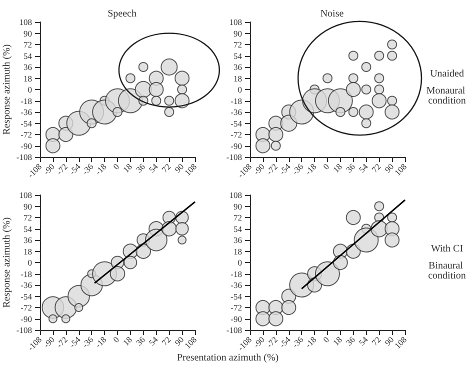 The image size is (474, 376). What do you see at coordinates (447, 249) in the screenshot?
I see `text: With CI` at bounding box center [447, 249].